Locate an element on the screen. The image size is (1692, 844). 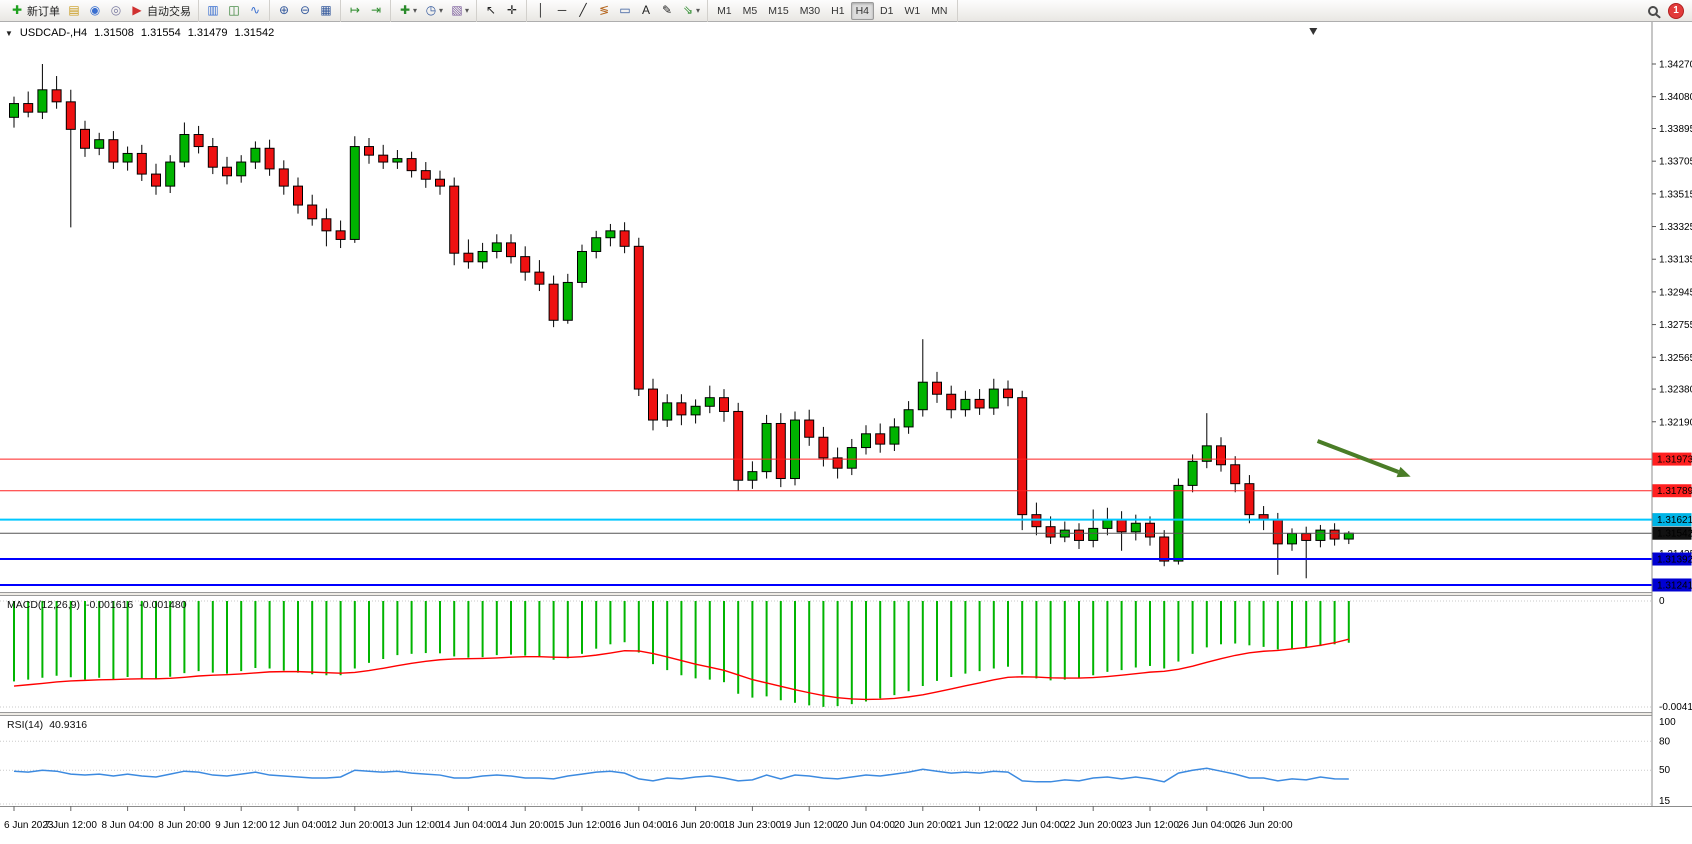
trendline-icon: ╱ is located at coordinates (583, 10).